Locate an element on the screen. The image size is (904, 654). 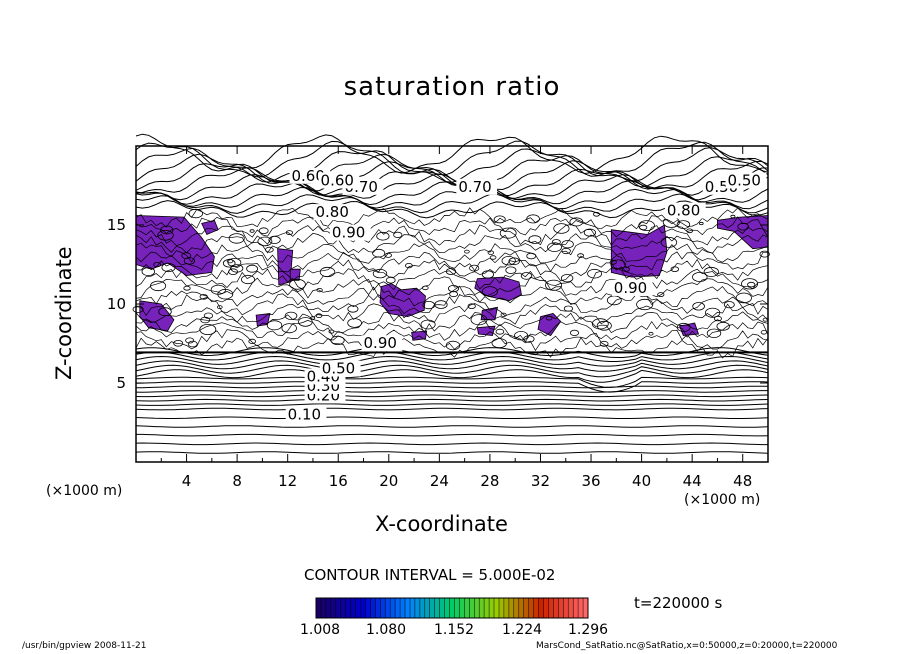
x-tick-label: 48 is located at coordinates (742, 481).